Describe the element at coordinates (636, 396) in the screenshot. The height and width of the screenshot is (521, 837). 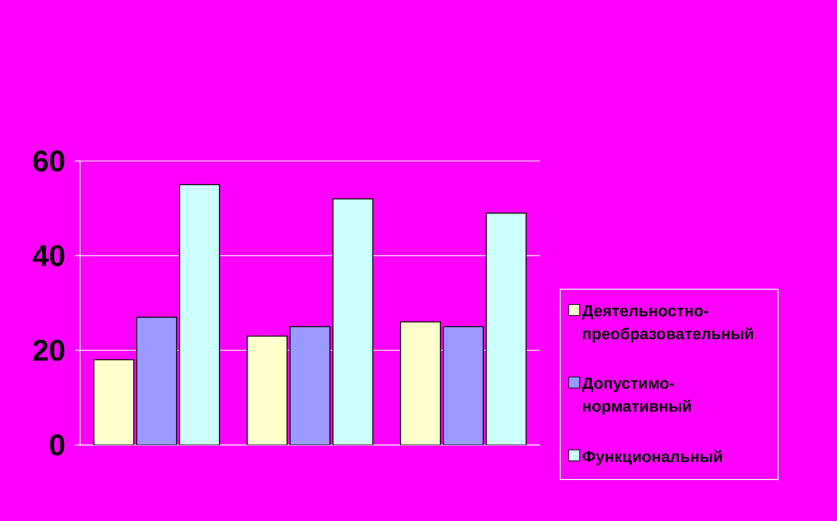
I see `legend-label: Допустимо-нормативный` at that location.